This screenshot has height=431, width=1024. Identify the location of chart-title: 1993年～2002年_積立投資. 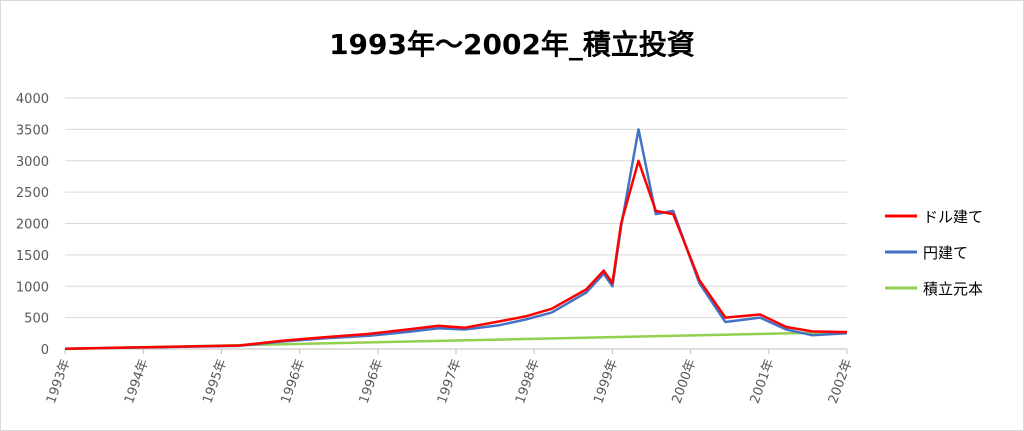
(512, 44).